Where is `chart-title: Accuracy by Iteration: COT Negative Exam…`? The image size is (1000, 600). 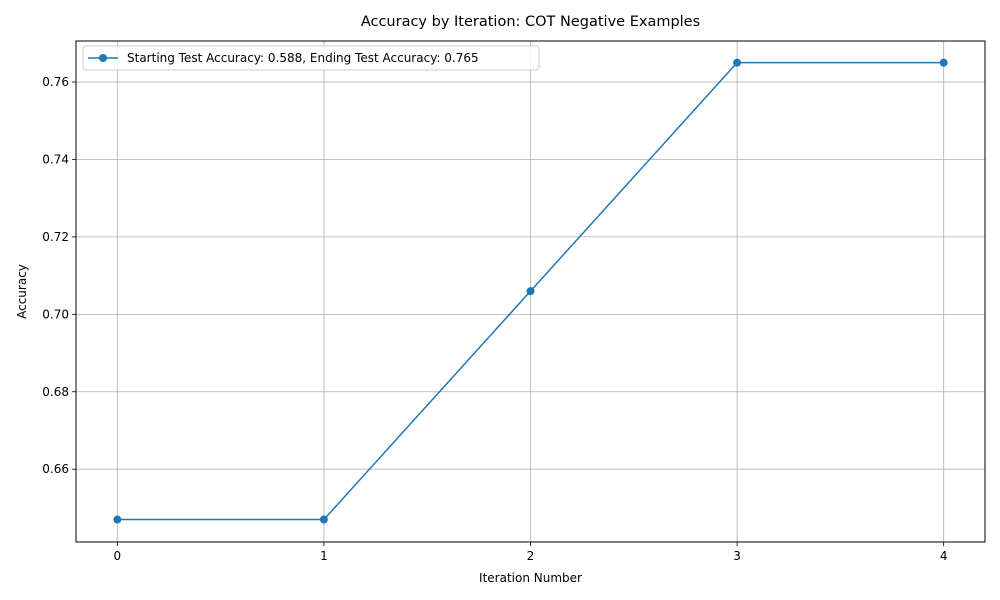 chart-title: Accuracy by Iteration: COT Negative Exam… is located at coordinates (530, 22).